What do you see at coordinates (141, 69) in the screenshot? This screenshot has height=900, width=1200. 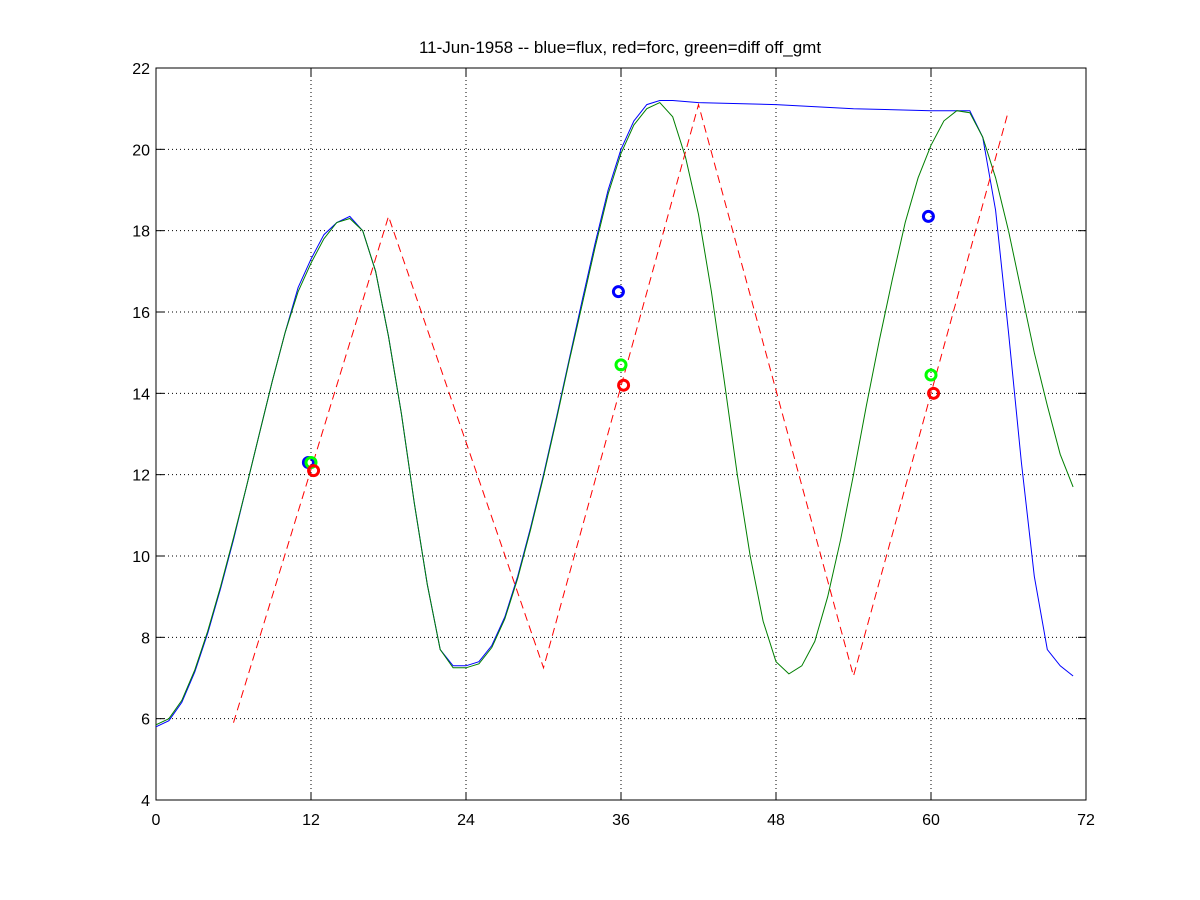 I see `y-tick-label: 22` at bounding box center [141, 69].